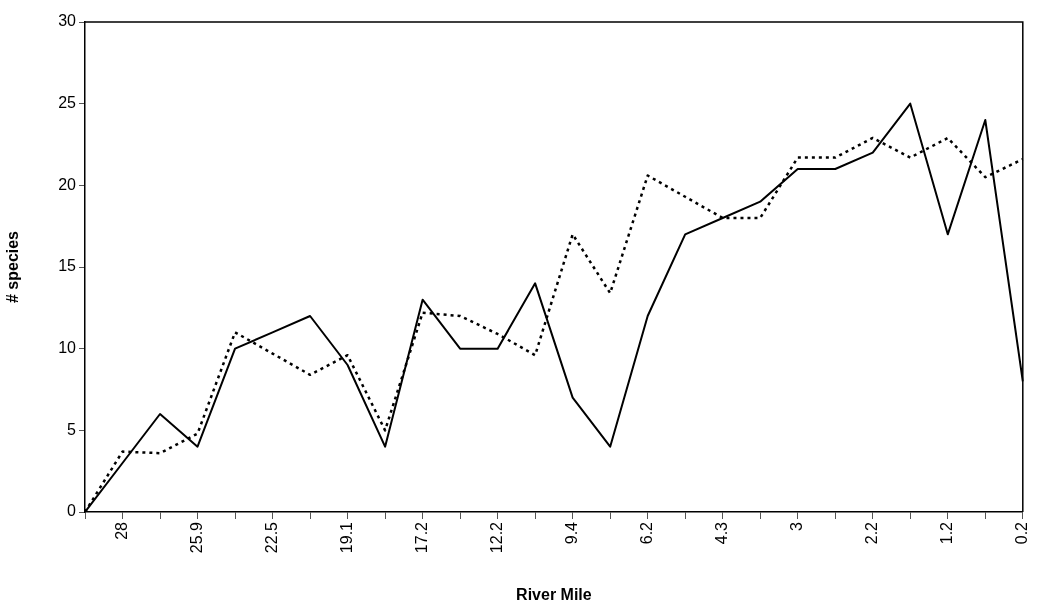 This screenshot has width=1045, height=609. I want to click on x-tick-label: 12.2, so click(497, 537).